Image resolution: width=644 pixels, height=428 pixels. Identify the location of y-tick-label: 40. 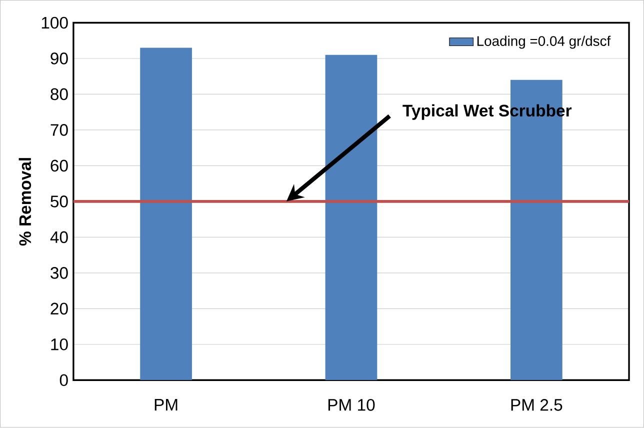
(59, 237).